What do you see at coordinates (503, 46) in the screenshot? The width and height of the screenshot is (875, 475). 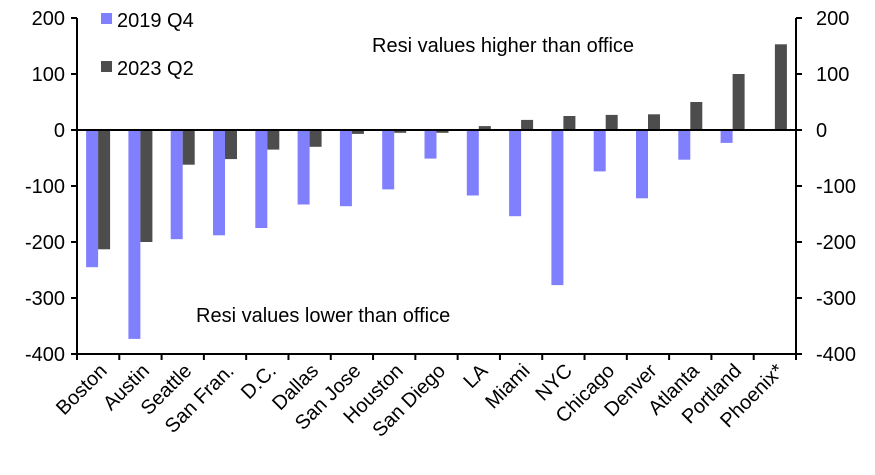 I see `annotation-higher: Resi values higher than office` at bounding box center [503, 46].